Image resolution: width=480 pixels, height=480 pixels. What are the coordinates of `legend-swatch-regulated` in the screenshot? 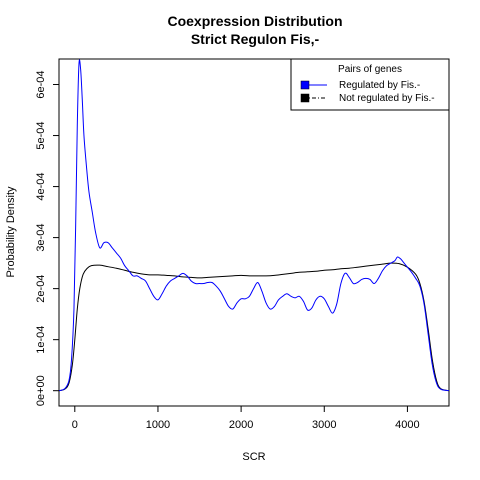 It's located at (305, 85).